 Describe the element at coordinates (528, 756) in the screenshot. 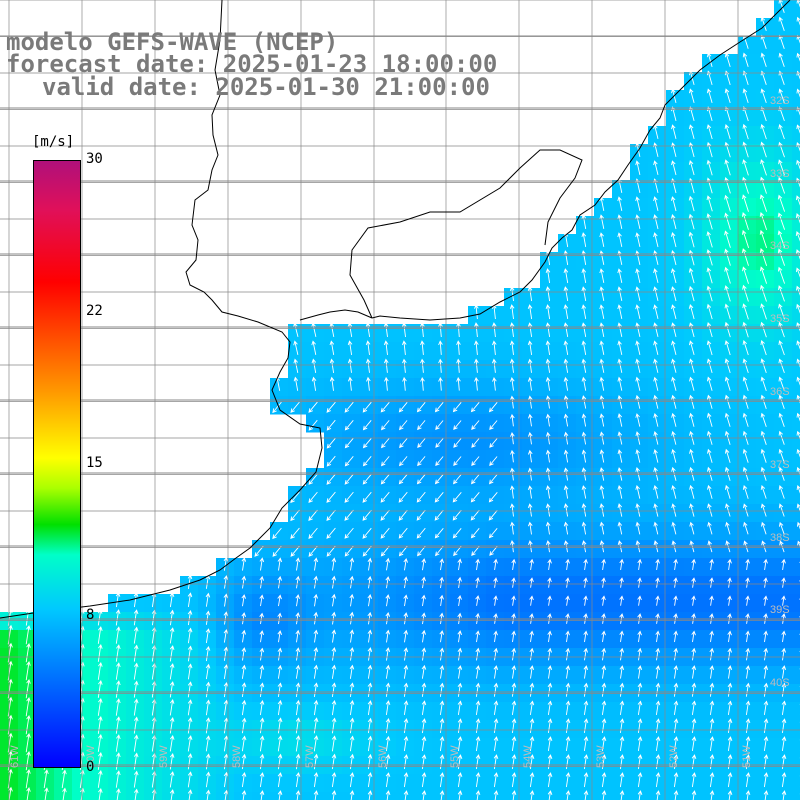

I see `lon-label: 54W` at that location.